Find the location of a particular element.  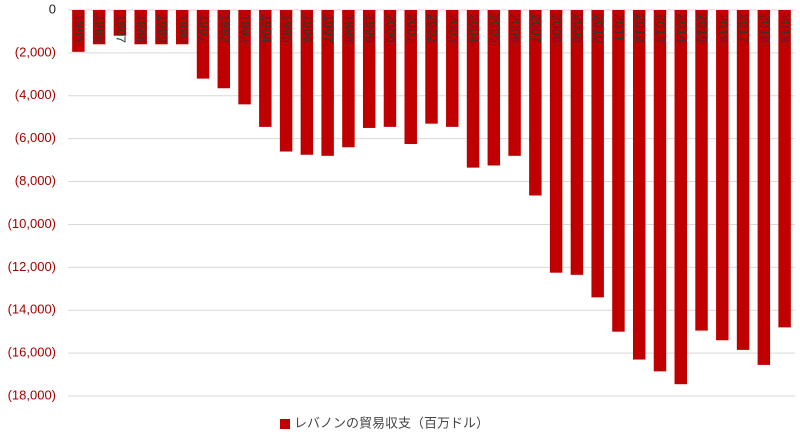

x-tick-label: 2005 is located at coordinates (494, 28).